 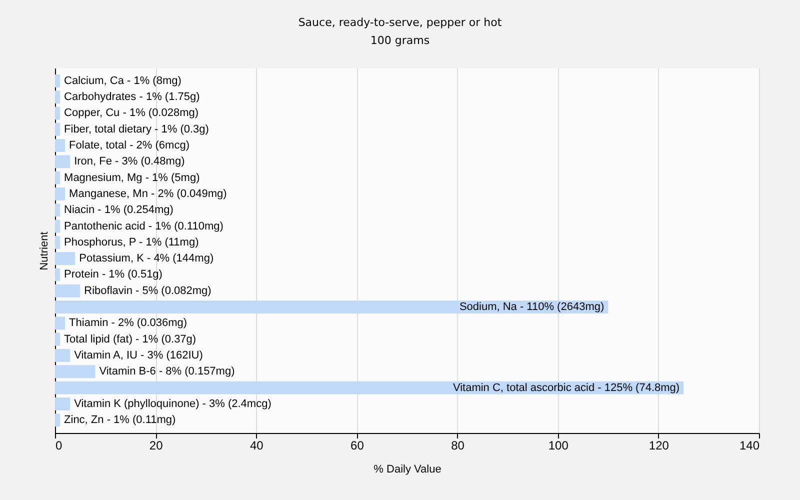 What do you see at coordinates (659, 445) in the screenshot?
I see `x-tick-label: 120` at bounding box center [659, 445].